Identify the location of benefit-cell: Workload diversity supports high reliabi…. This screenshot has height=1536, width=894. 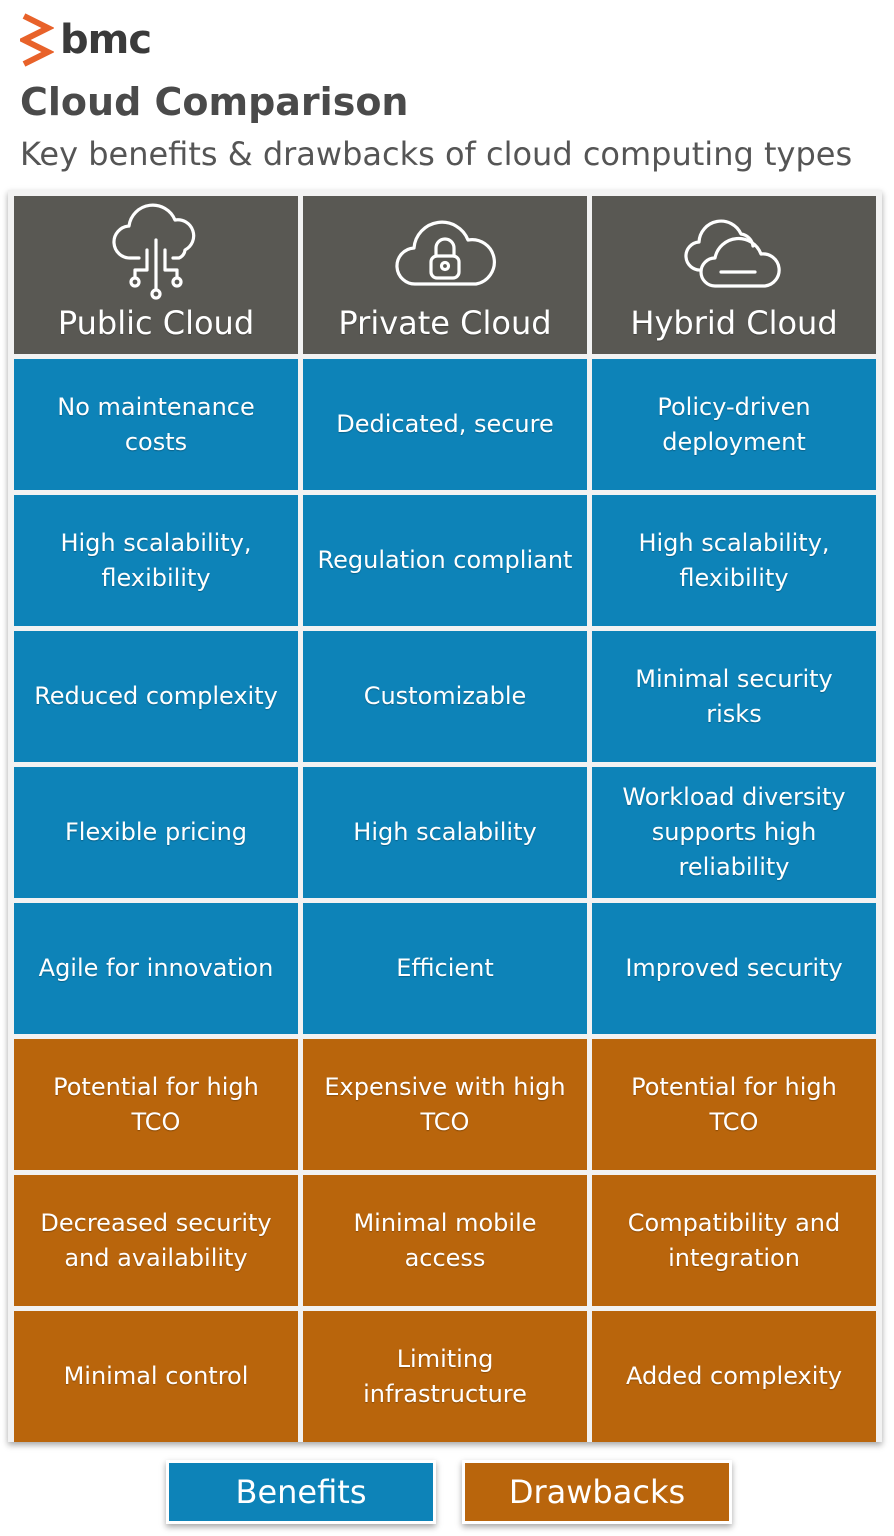
(734, 832).